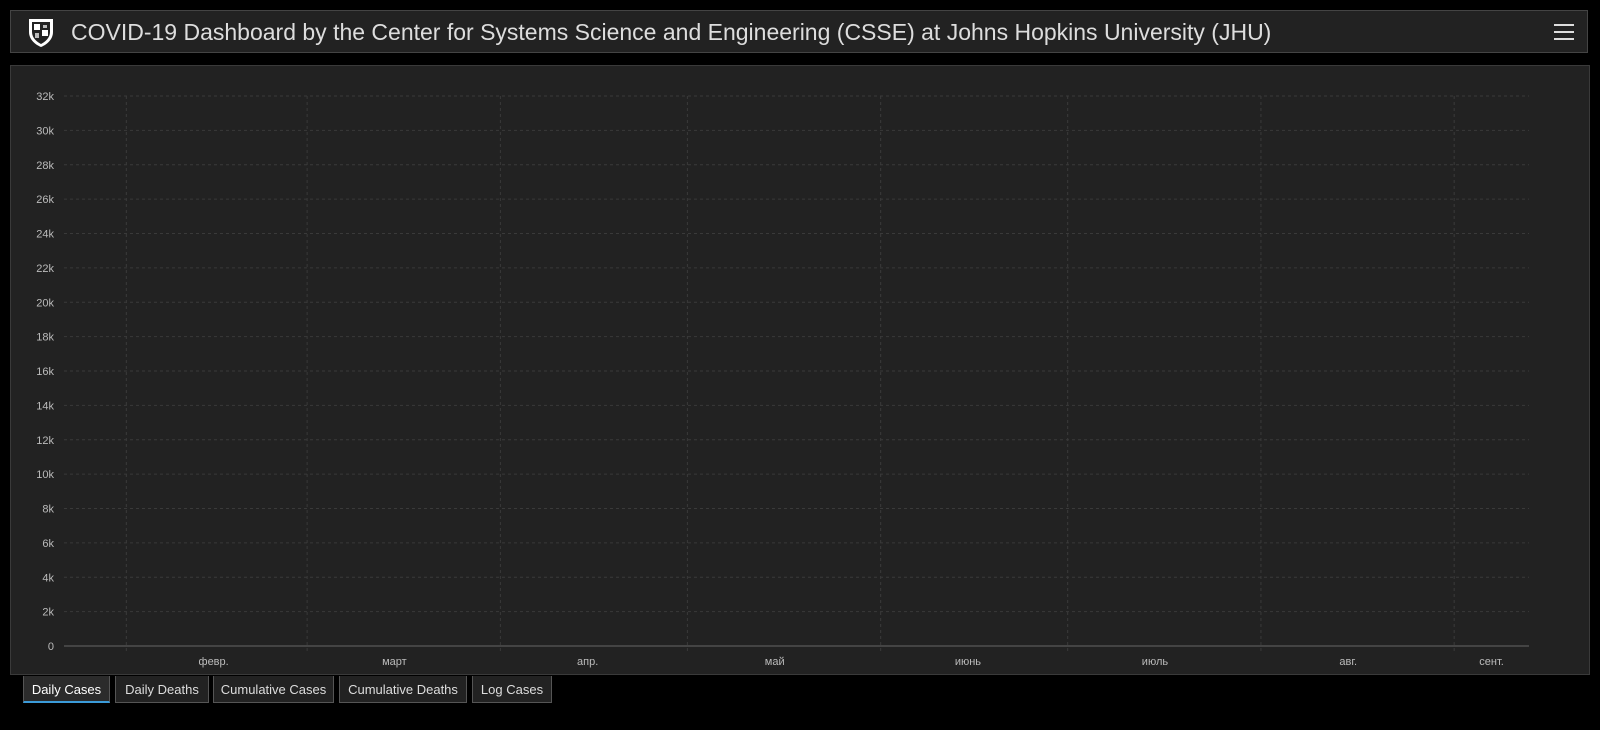 The height and width of the screenshot is (730, 1600). Describe the element at coordinates (45, 235) in the screenshot. I see `y-tick-label: 24k` at that location.